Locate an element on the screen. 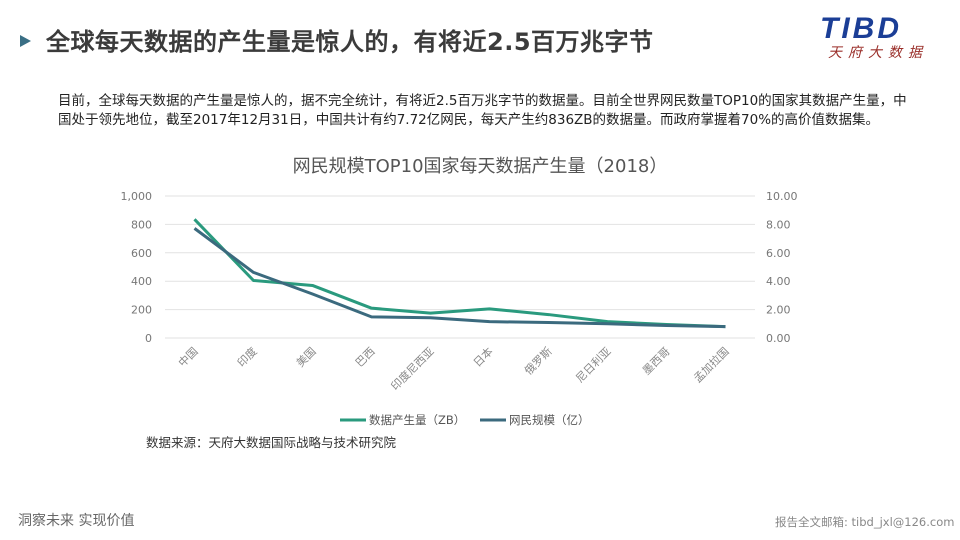  svg-text: 2.00 is located at coordinates (778, 310).